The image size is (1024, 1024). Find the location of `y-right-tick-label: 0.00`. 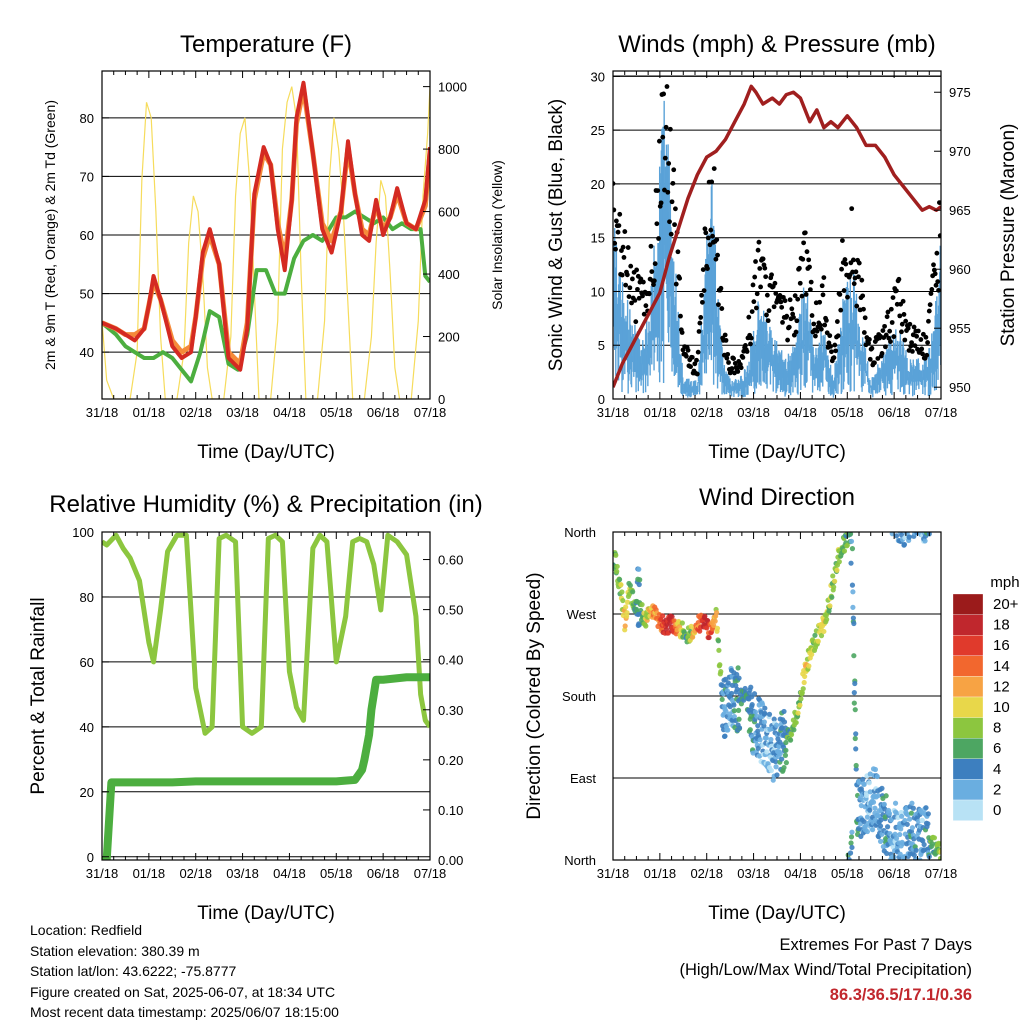

y-right-tick-label: 0.00 is located at coordinates (450, 860).